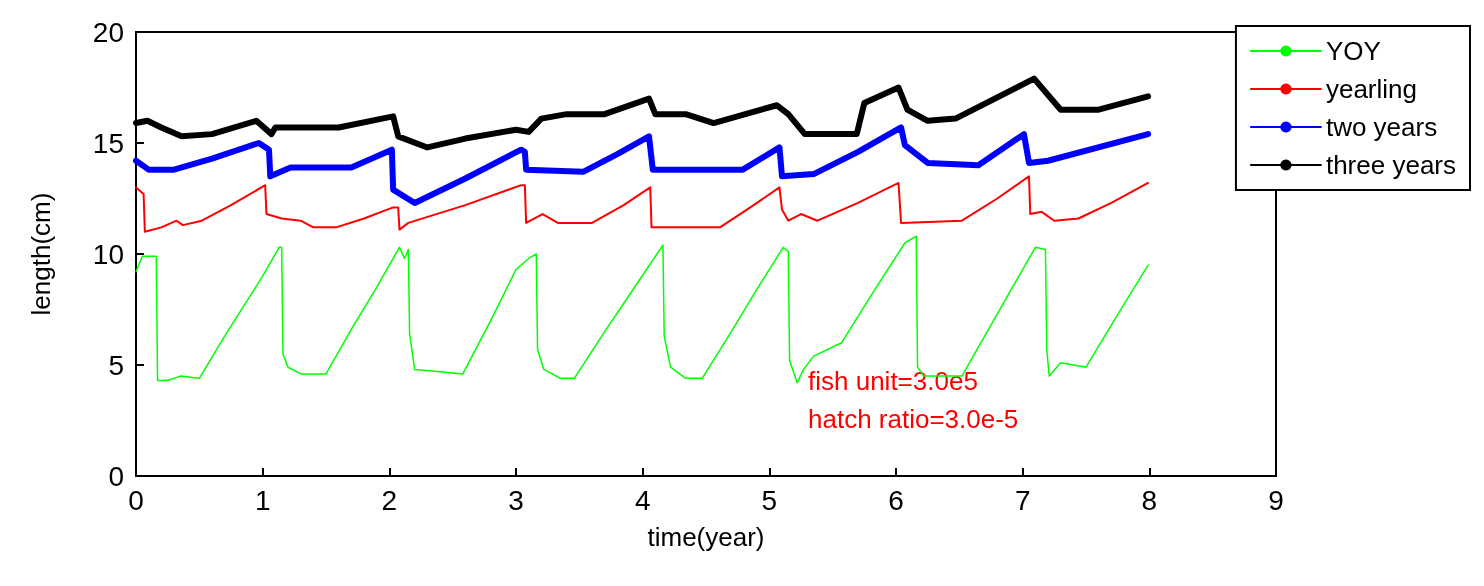 This screenshot has height=586, width=1484. I want to click on x-tick-label: 2, so click(389, 500).